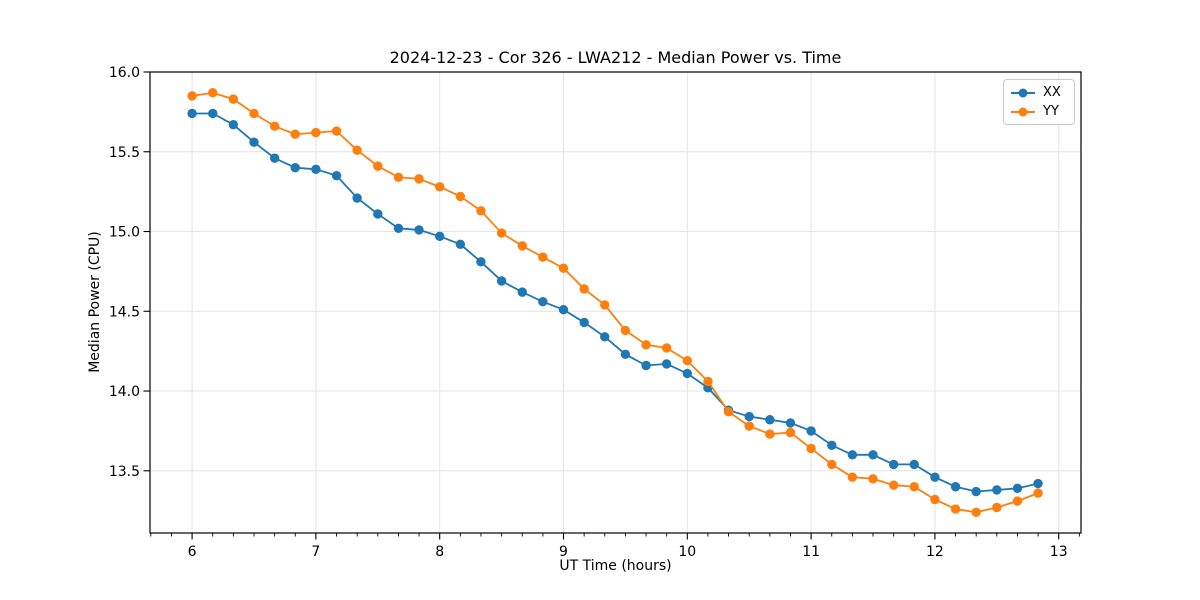 This screenshot has height=600, width=1200. What do you see at coordinates (563, 552) in the screenshot?
I see `x-tick-label: 9` at bounding box center [563, 552].